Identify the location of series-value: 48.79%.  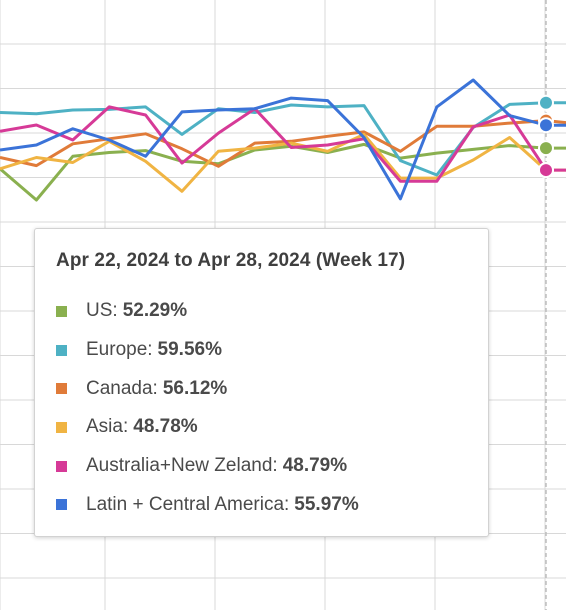
(315, 466).